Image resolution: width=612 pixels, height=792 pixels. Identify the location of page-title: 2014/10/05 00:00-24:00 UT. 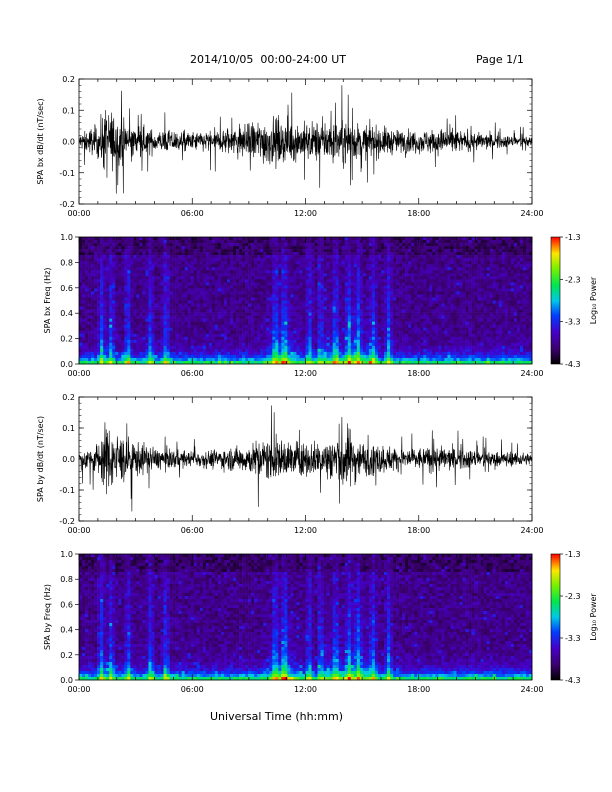
(268, 59).